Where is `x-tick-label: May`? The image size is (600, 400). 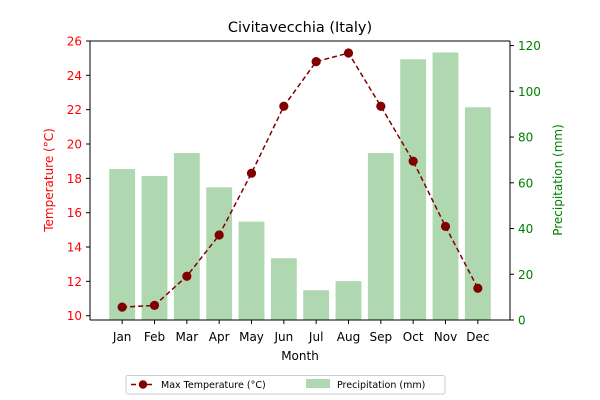 x-tick-label: May is located at coordinates (251, 337).